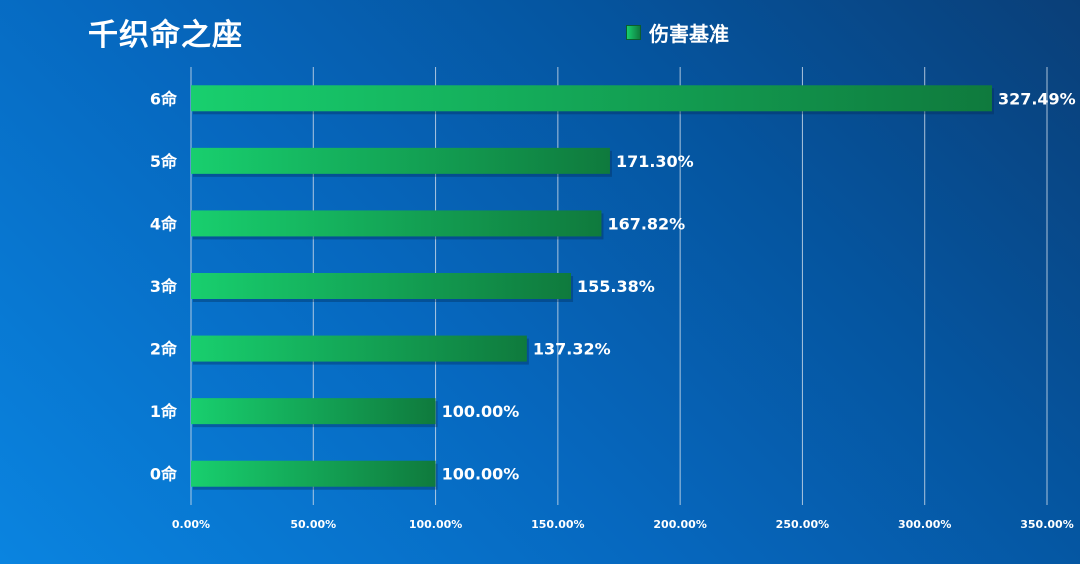 The width and height of the screenshot is (1080, 564). Describe the element at coordinates (633, 32) in the screenshot. I see `legend-swatch` at that location.